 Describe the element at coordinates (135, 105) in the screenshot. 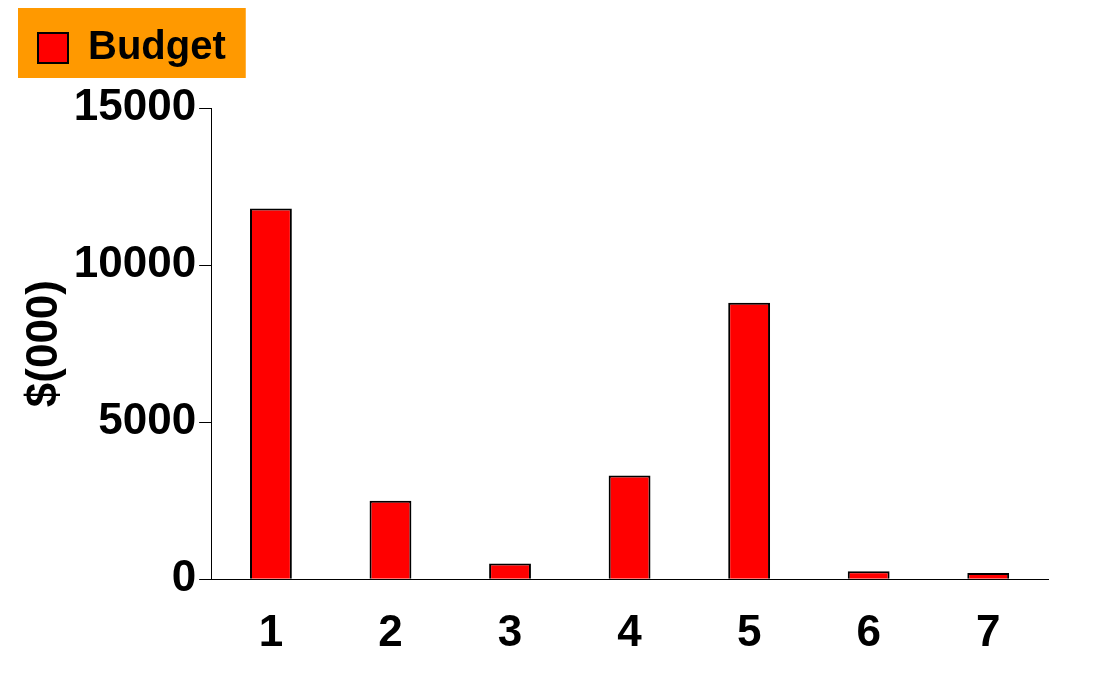

I see `y-tick-label: 15000` at that location.